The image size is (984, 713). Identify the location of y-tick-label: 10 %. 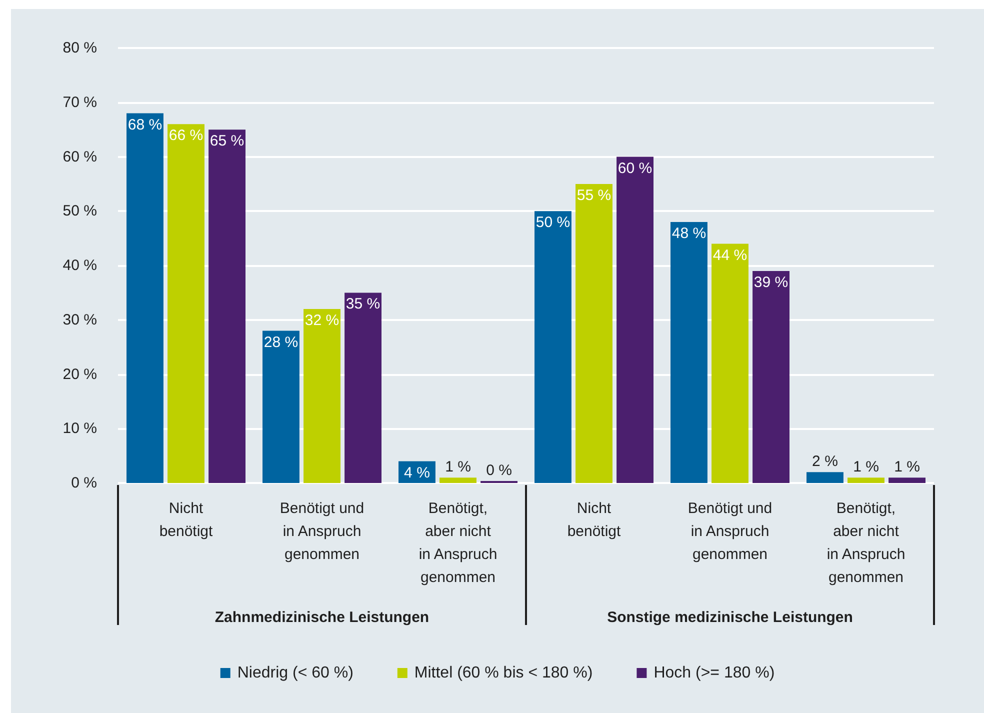
(79, 429).